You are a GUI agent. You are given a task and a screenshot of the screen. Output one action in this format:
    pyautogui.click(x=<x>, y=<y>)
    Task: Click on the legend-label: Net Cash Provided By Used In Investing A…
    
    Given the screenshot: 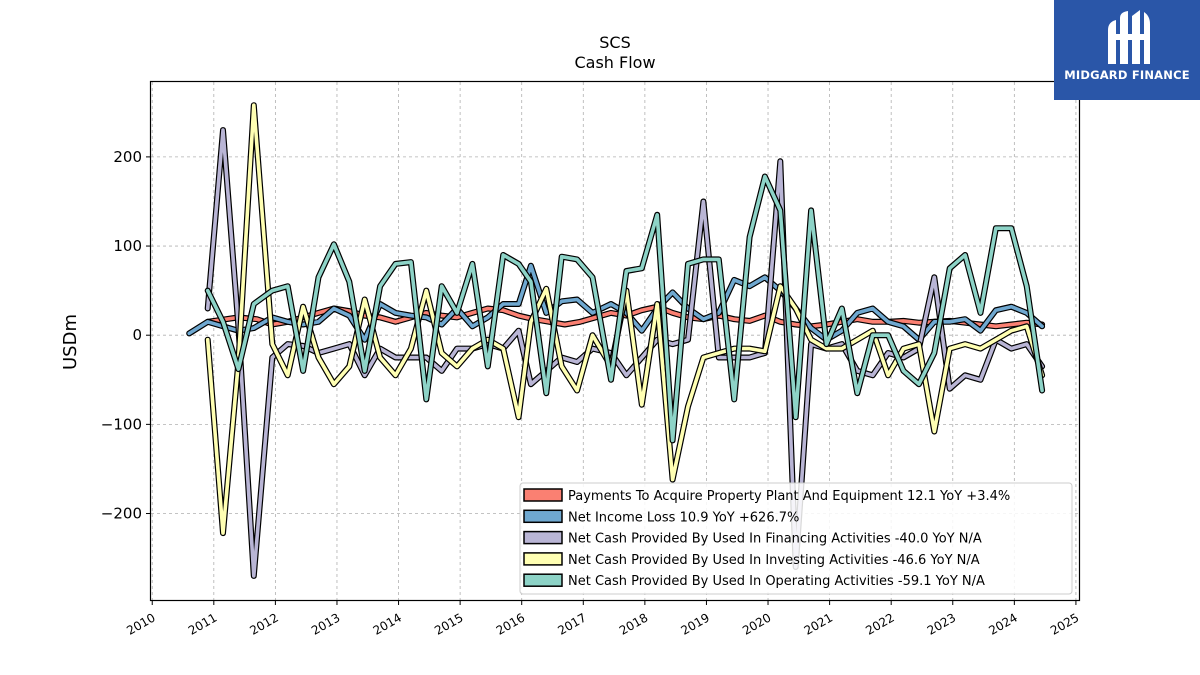 What is the action you would take?
    pyautogui.click(x=774, y=560)
    